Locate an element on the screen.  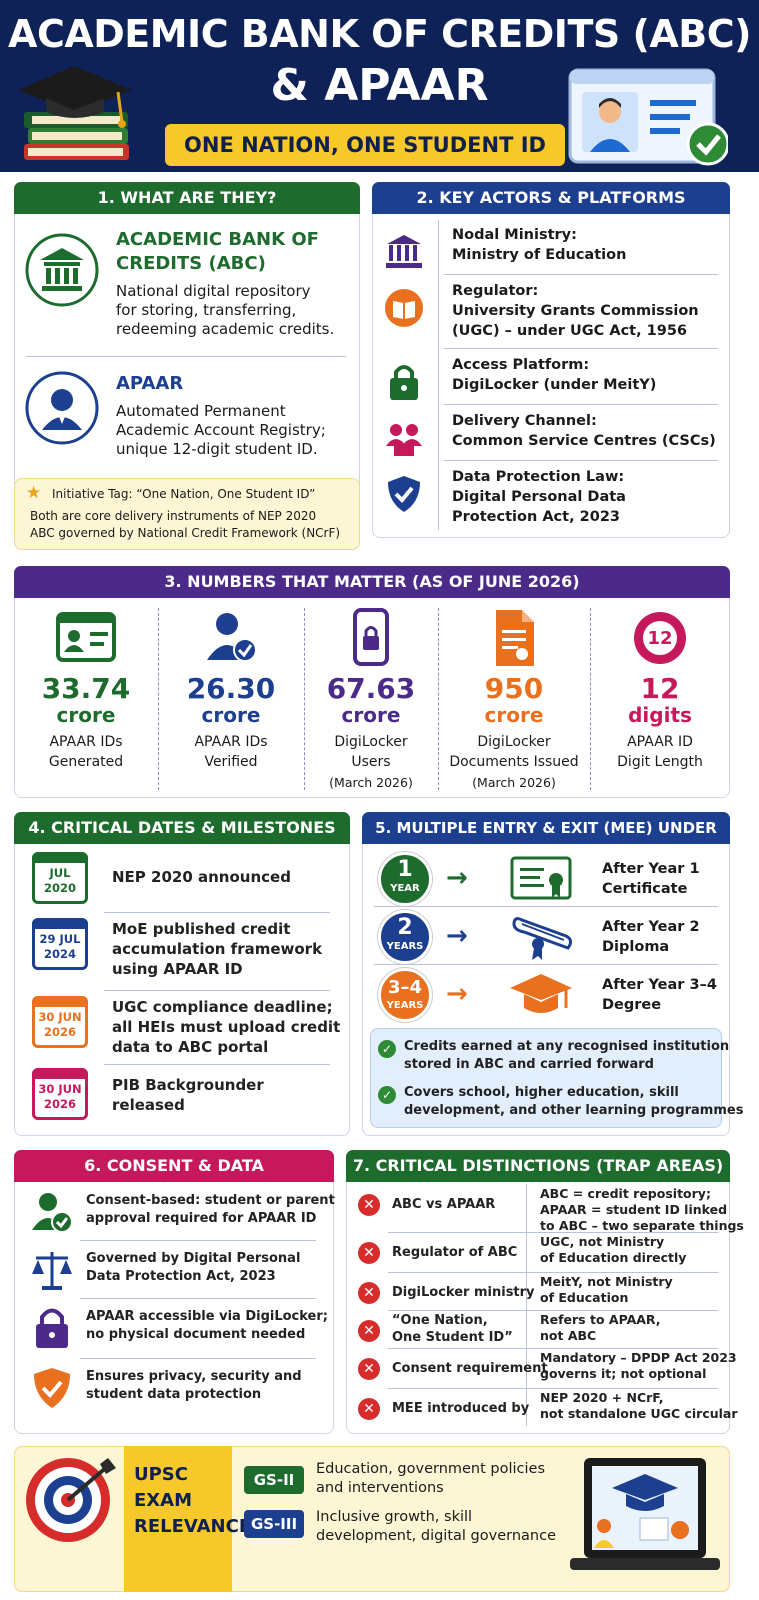
calendar-icon: 30 JUN 2026 is located at coordinates (60, 1094).